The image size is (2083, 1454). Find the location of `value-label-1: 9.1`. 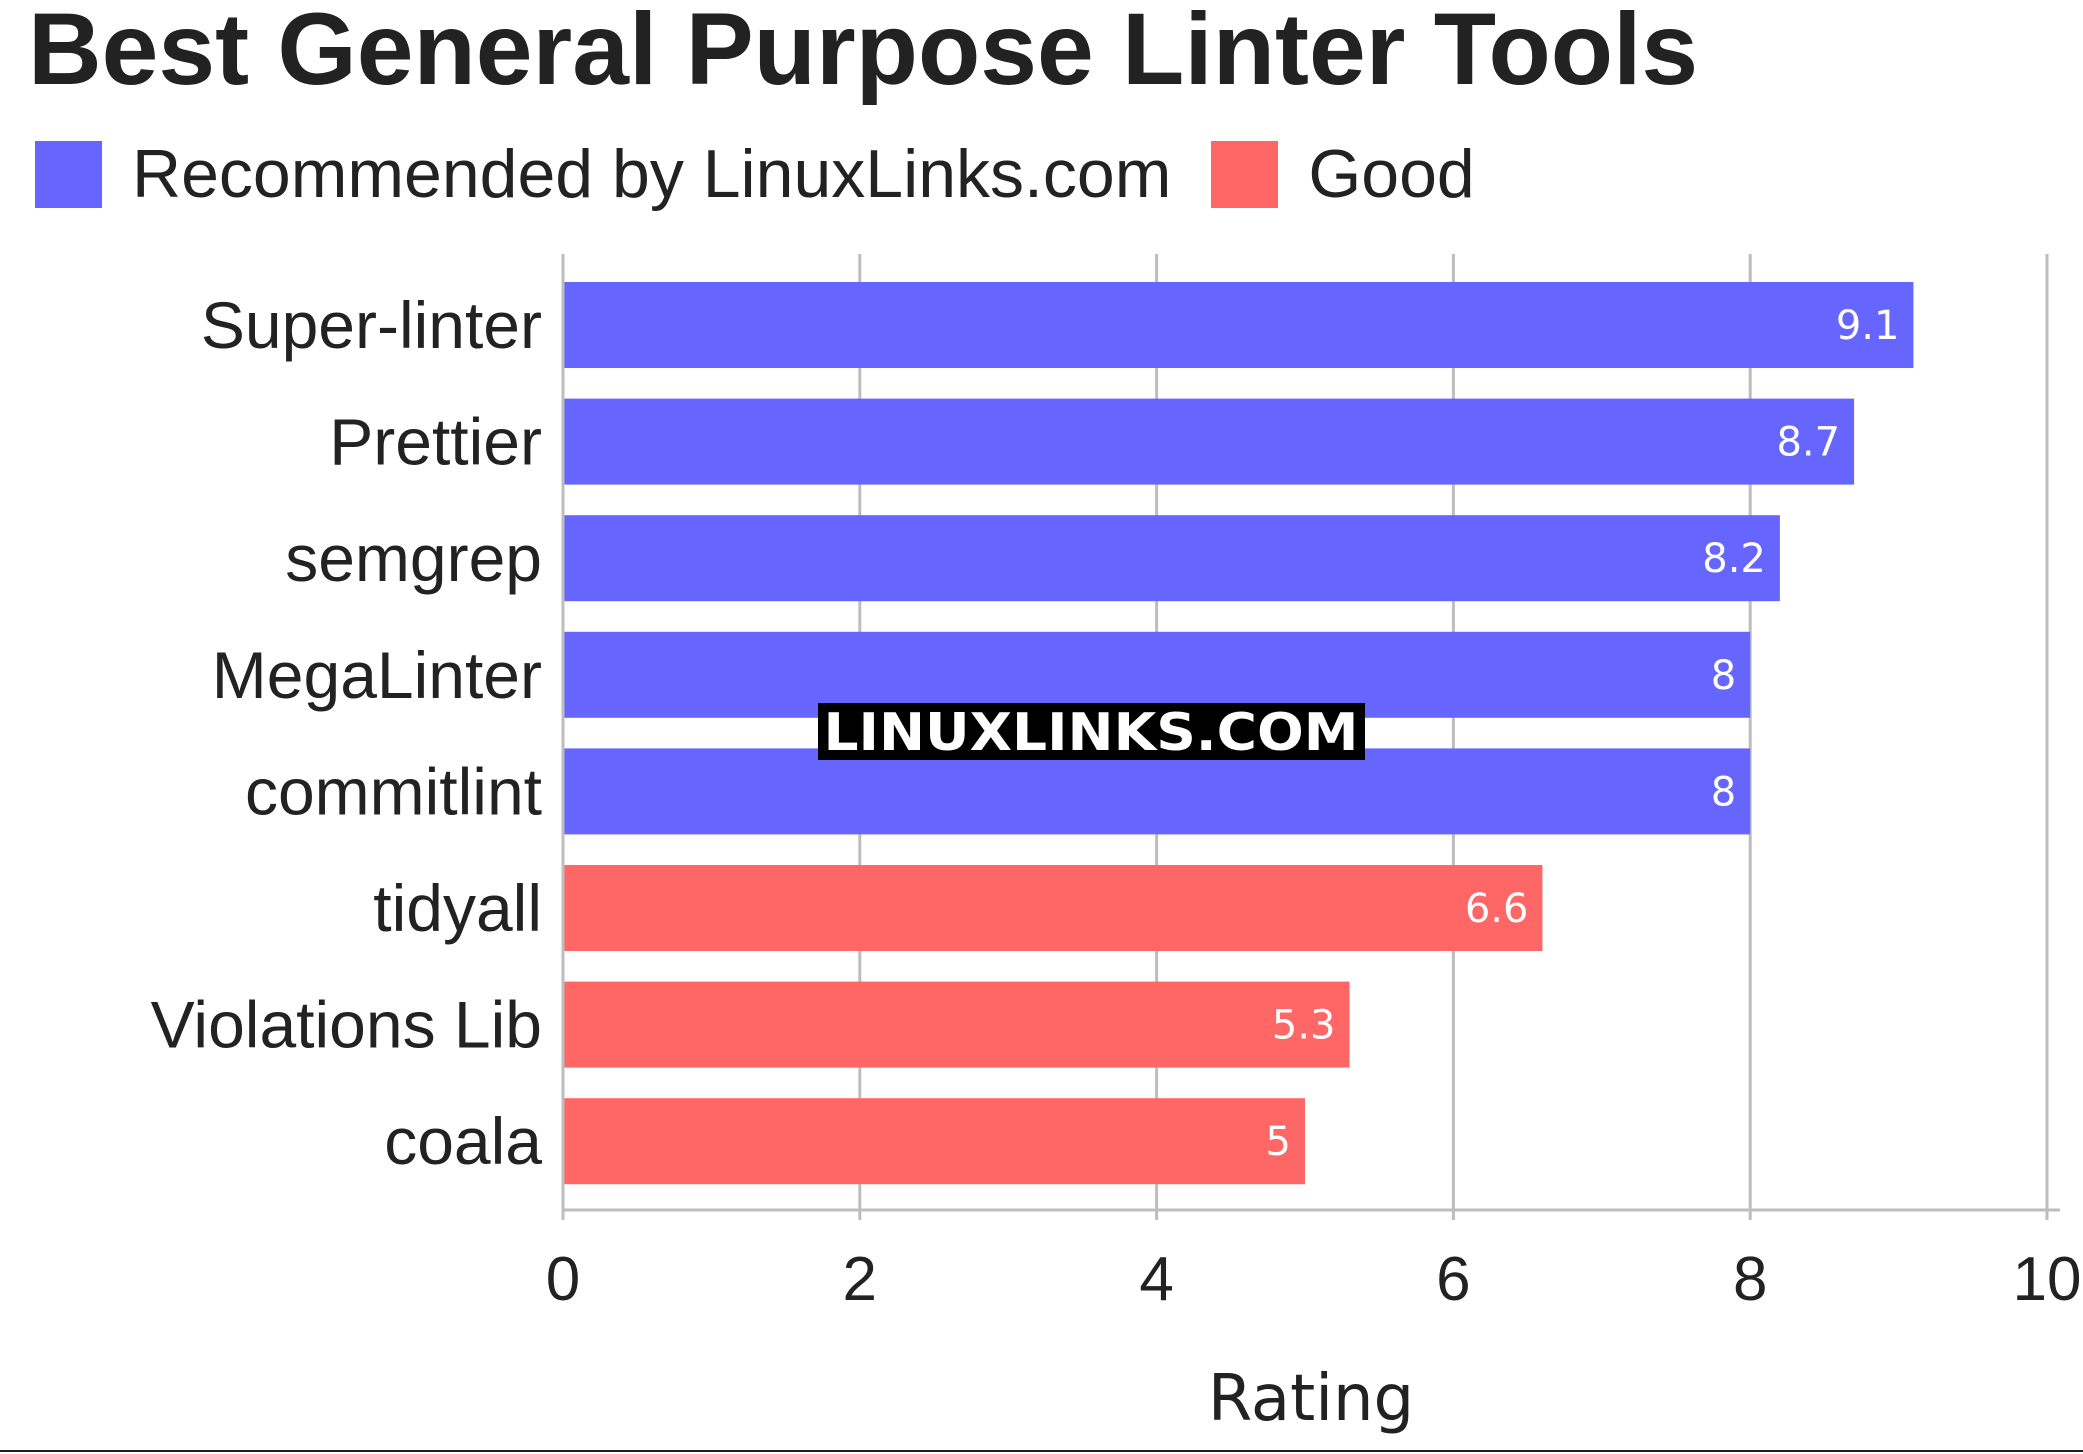

value-label-1: 9.1 is located at coordinates (1868, 326).